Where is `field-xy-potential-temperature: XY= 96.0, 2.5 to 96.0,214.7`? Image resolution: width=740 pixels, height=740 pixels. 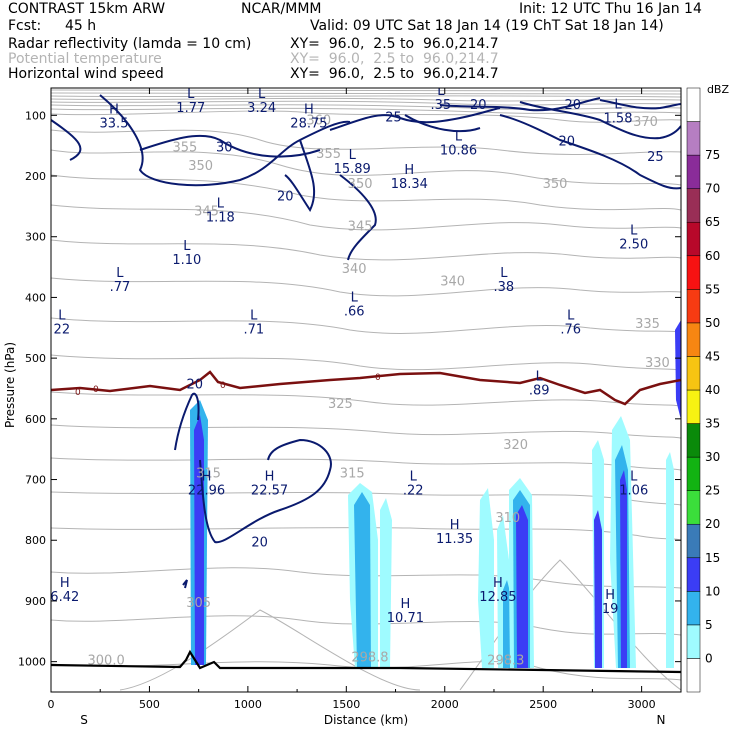
field-xy-potential-temperature: XY= 96.0, 2.5 to 96.0,214.7 is located at coordinates (394, 59).